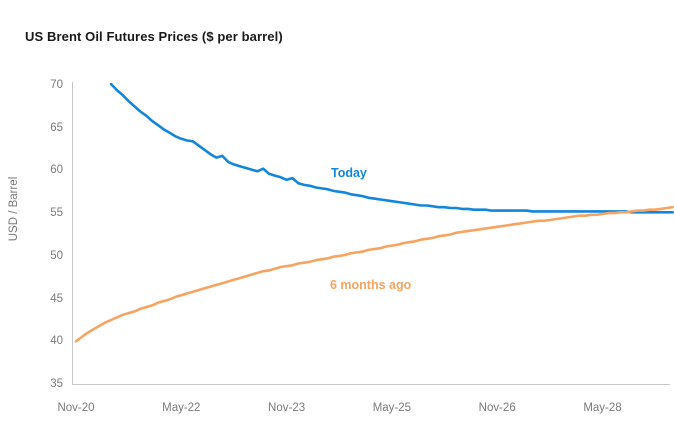  I want to click on series-label-6-months-ago: 6 months ago, so click(371, 285).